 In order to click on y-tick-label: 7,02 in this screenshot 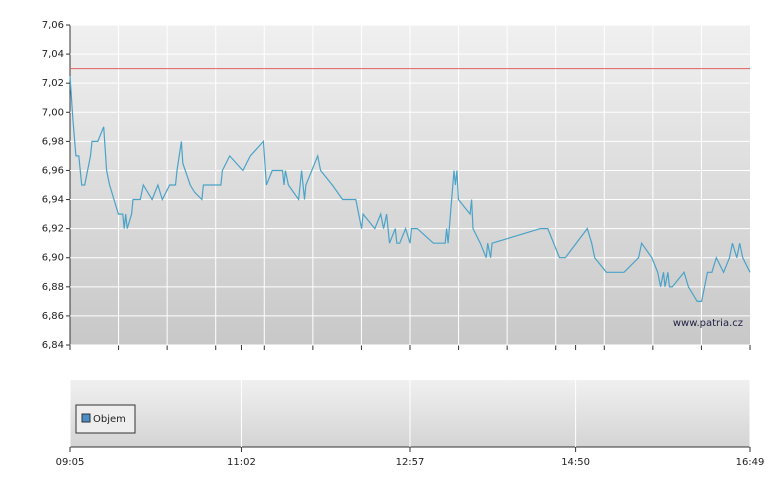, I will do `click(53, 83)`.